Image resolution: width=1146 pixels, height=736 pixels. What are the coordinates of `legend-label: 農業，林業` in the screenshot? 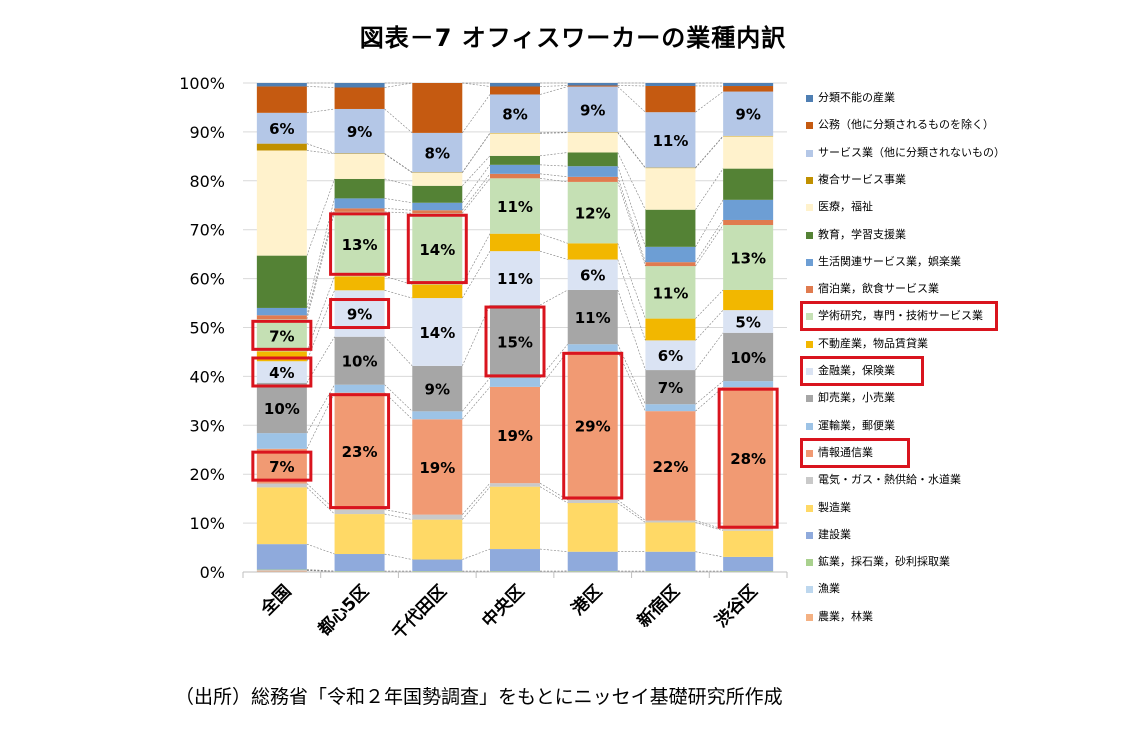 It's located at (845, 616).